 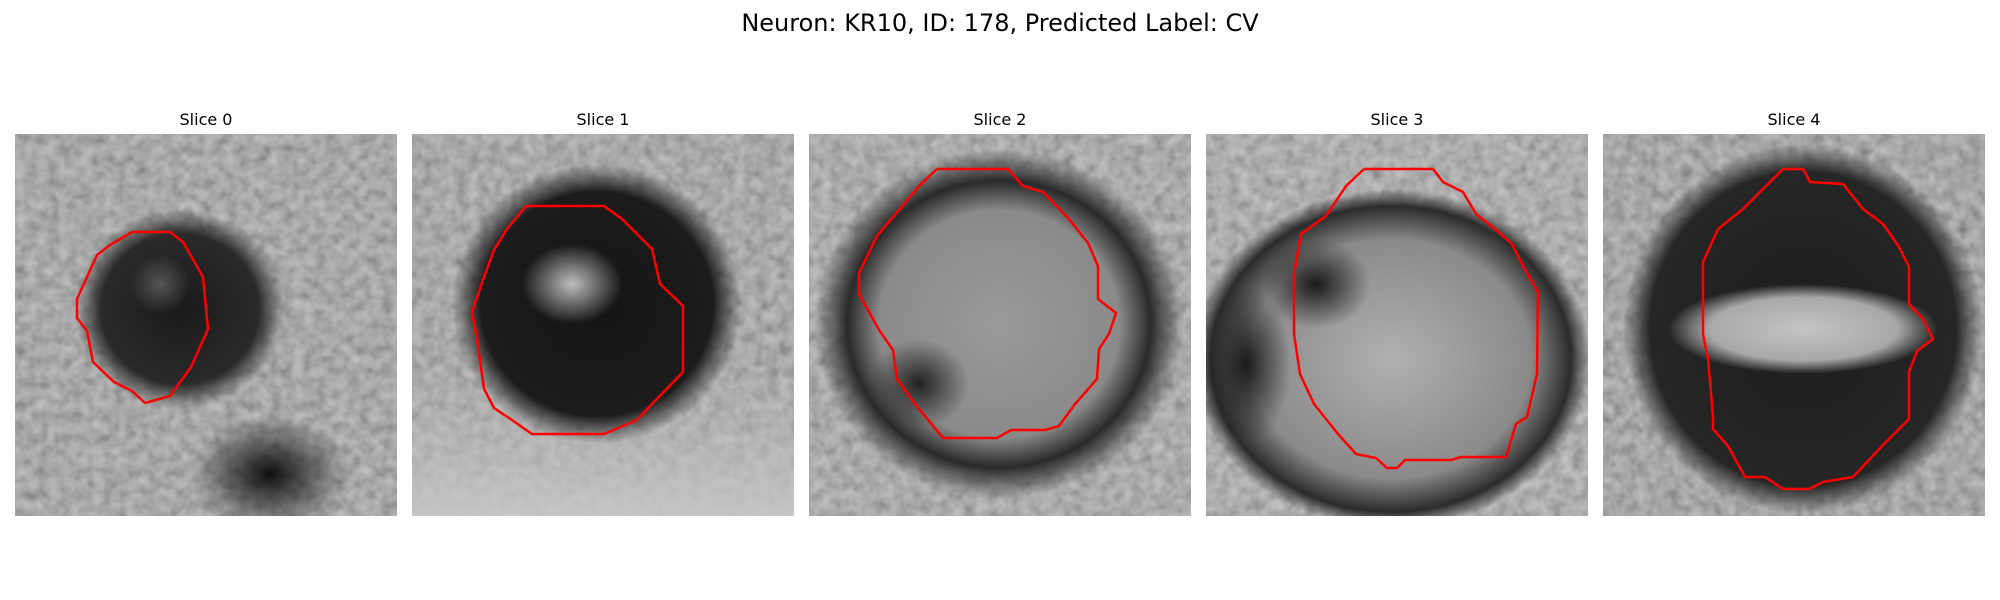 I want to click on slice-panel-0: Slice 0, so click(x=206, y=313).